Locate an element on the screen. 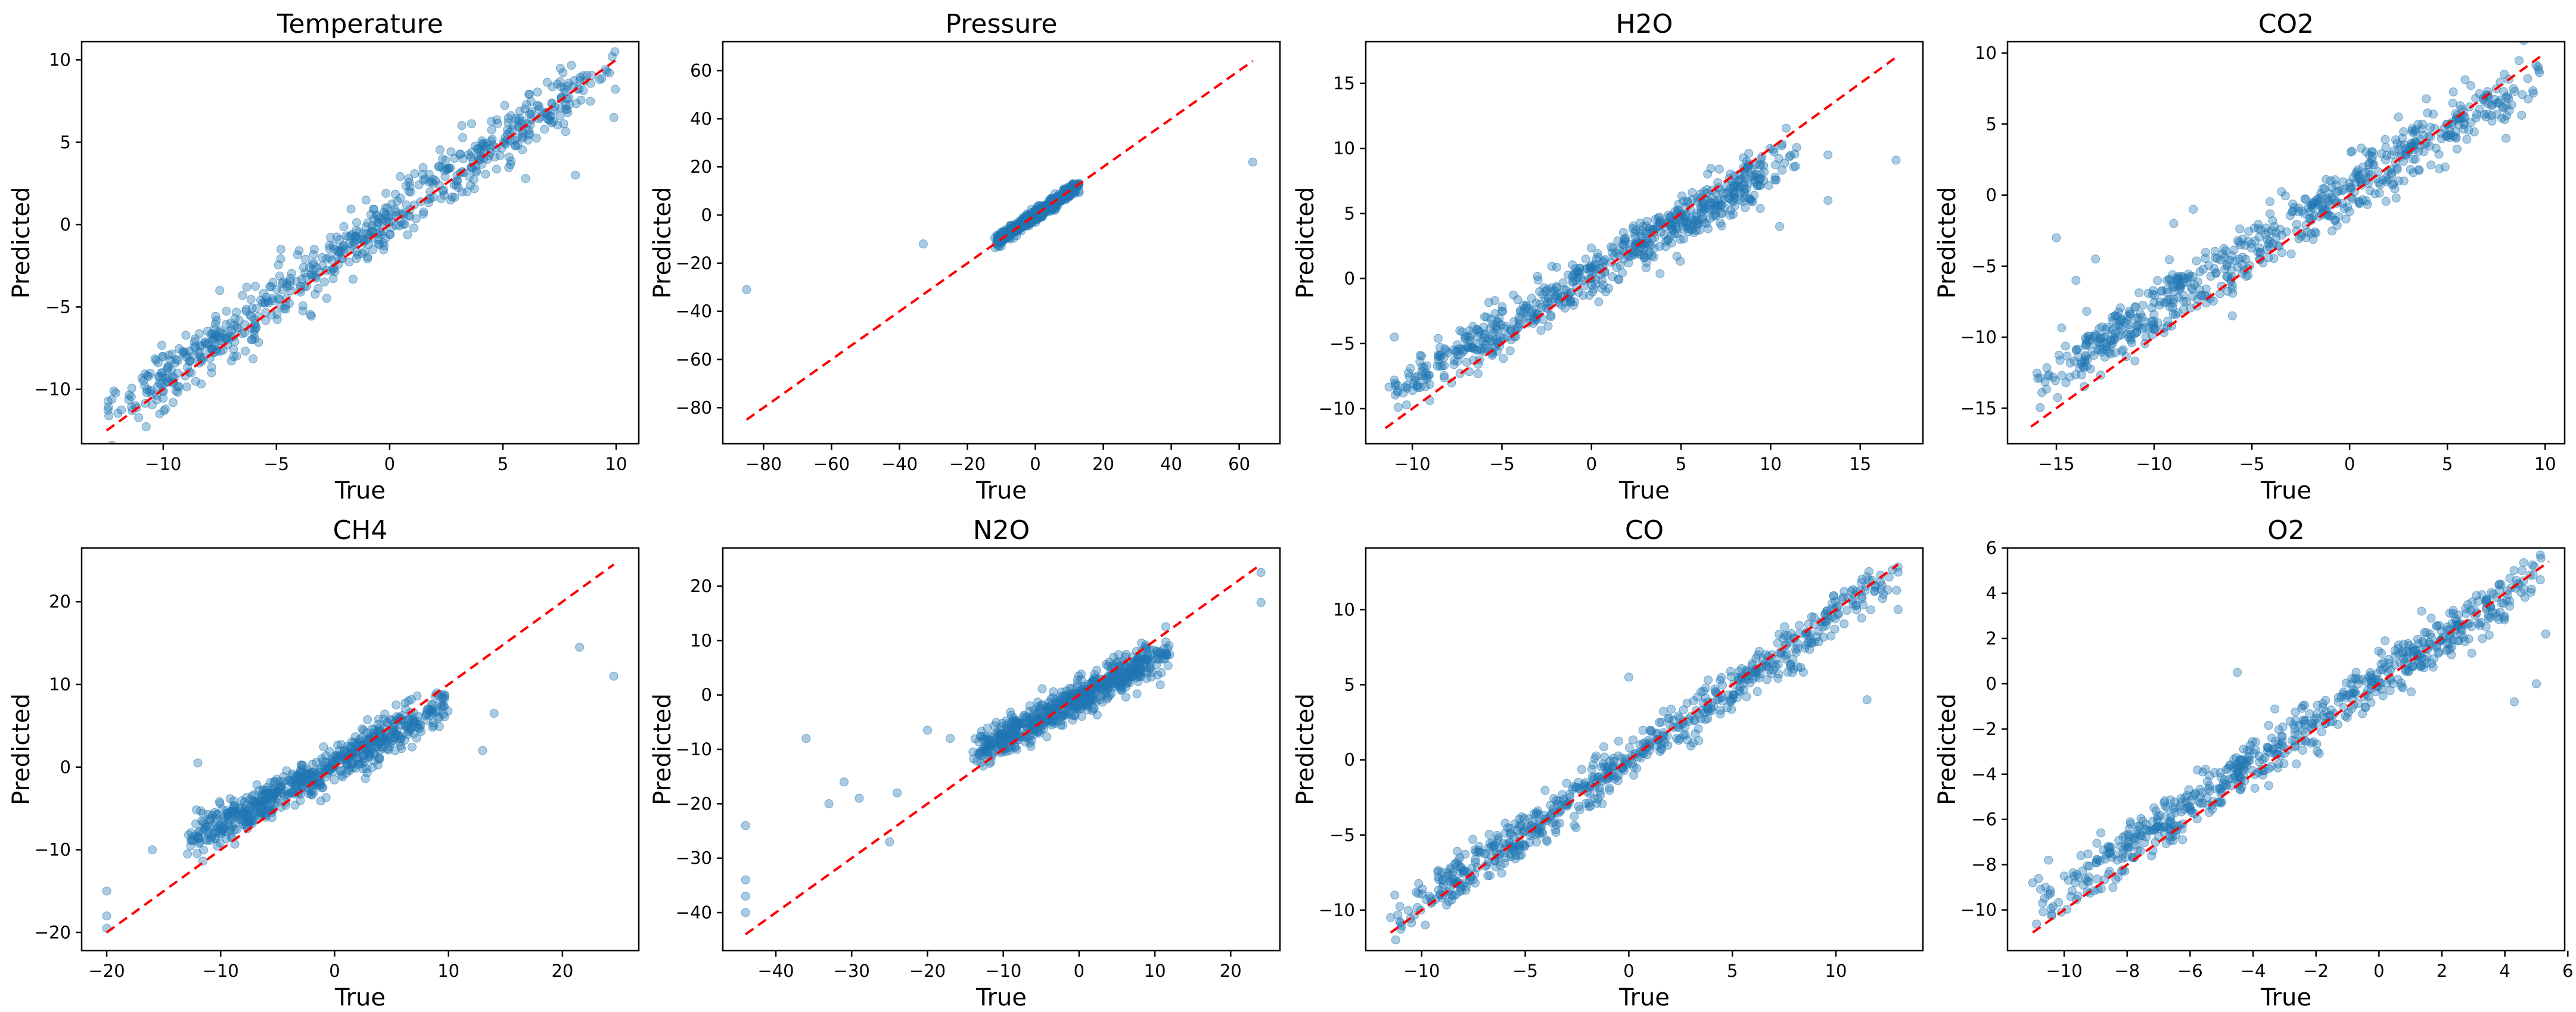 The width and height of the screenshot is (2576, 1012). y-tick-label: −5 is located at coordinates (58, 307).